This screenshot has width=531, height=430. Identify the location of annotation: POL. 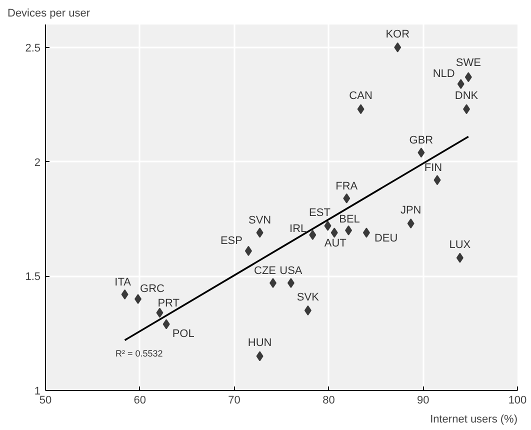
(183, 334).